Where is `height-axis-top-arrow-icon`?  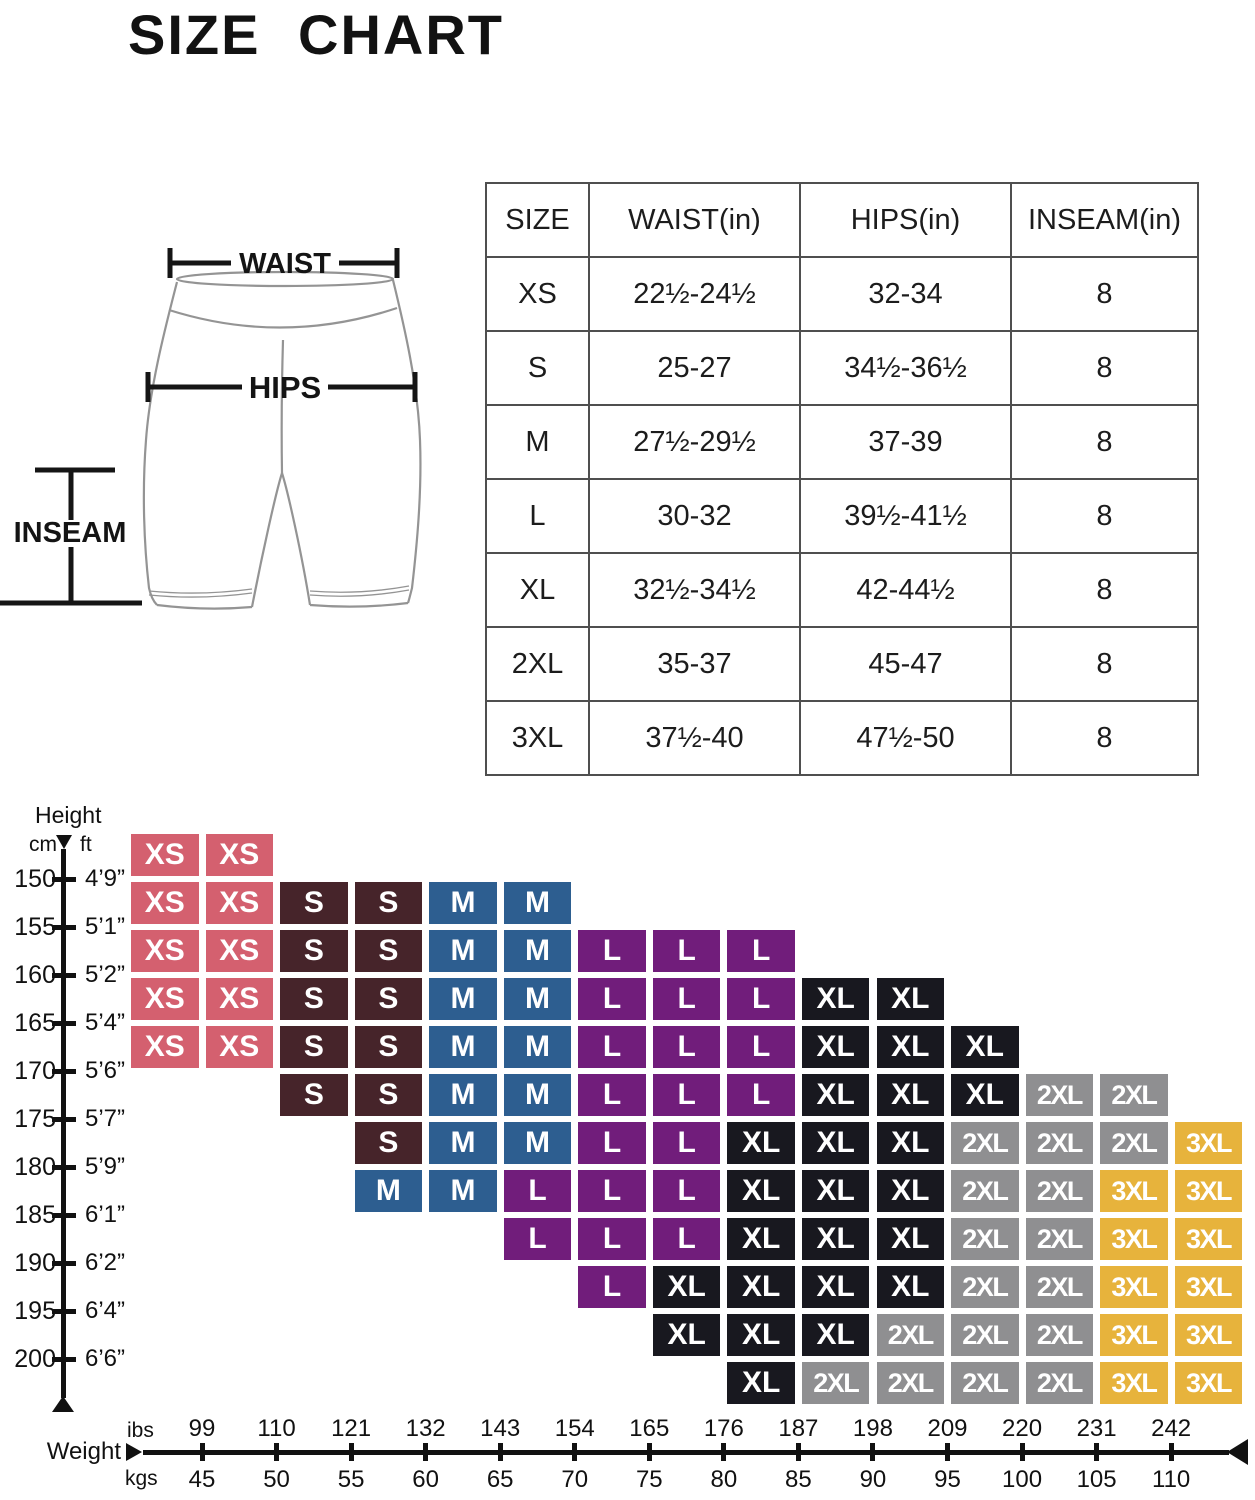 height-axis-top-arrow-icon is located at coordinates (64, 842).